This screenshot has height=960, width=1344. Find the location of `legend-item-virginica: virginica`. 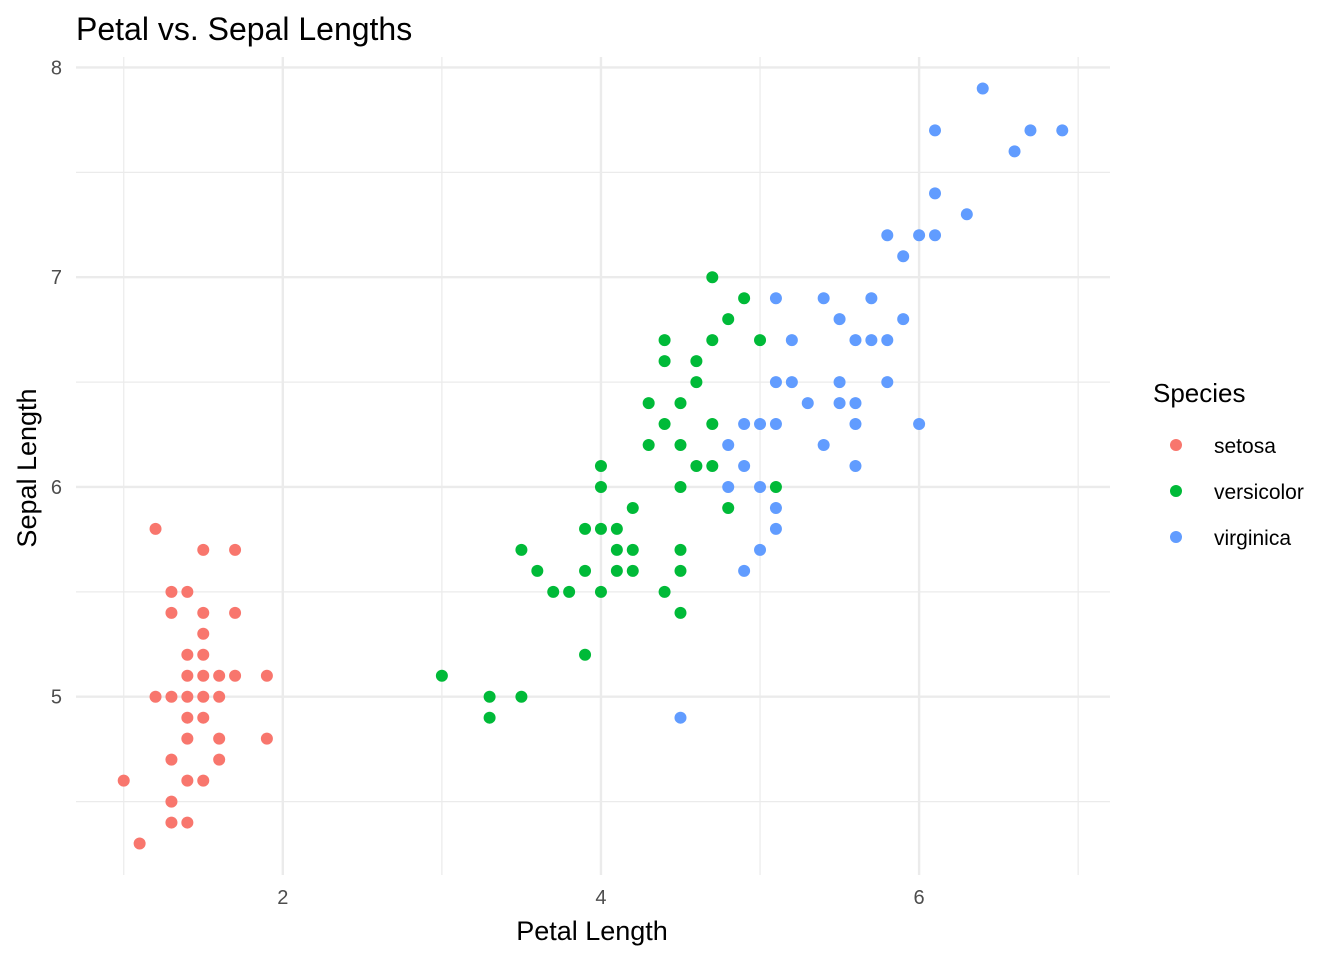

legend-item-virginica: virginica is located at coordinates (1230, 538).